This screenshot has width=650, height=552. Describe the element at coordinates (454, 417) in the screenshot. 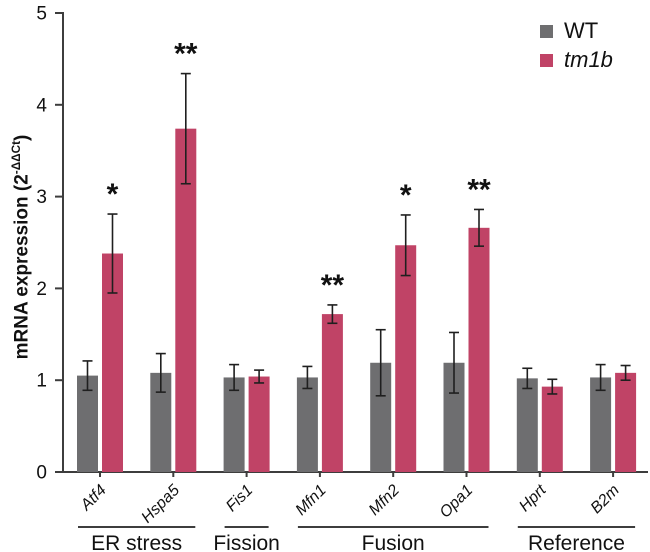

I see `bar-WT-Opa1` at that location.